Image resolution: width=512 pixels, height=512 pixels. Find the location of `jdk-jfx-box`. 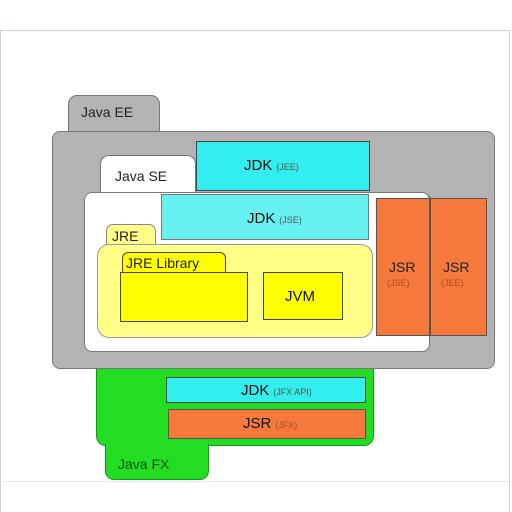

jdk-jfx-box is located at coordinates (266, 390).